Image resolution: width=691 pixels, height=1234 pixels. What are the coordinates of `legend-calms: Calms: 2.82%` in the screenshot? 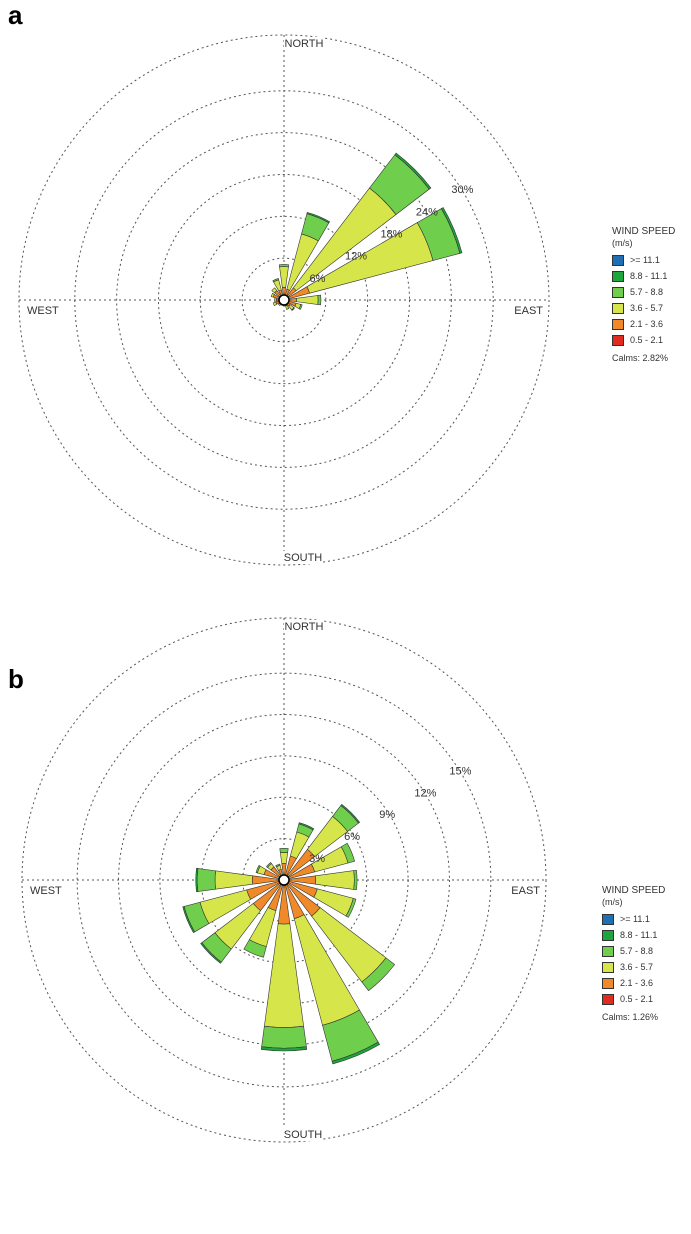 It's located at (640, 358).